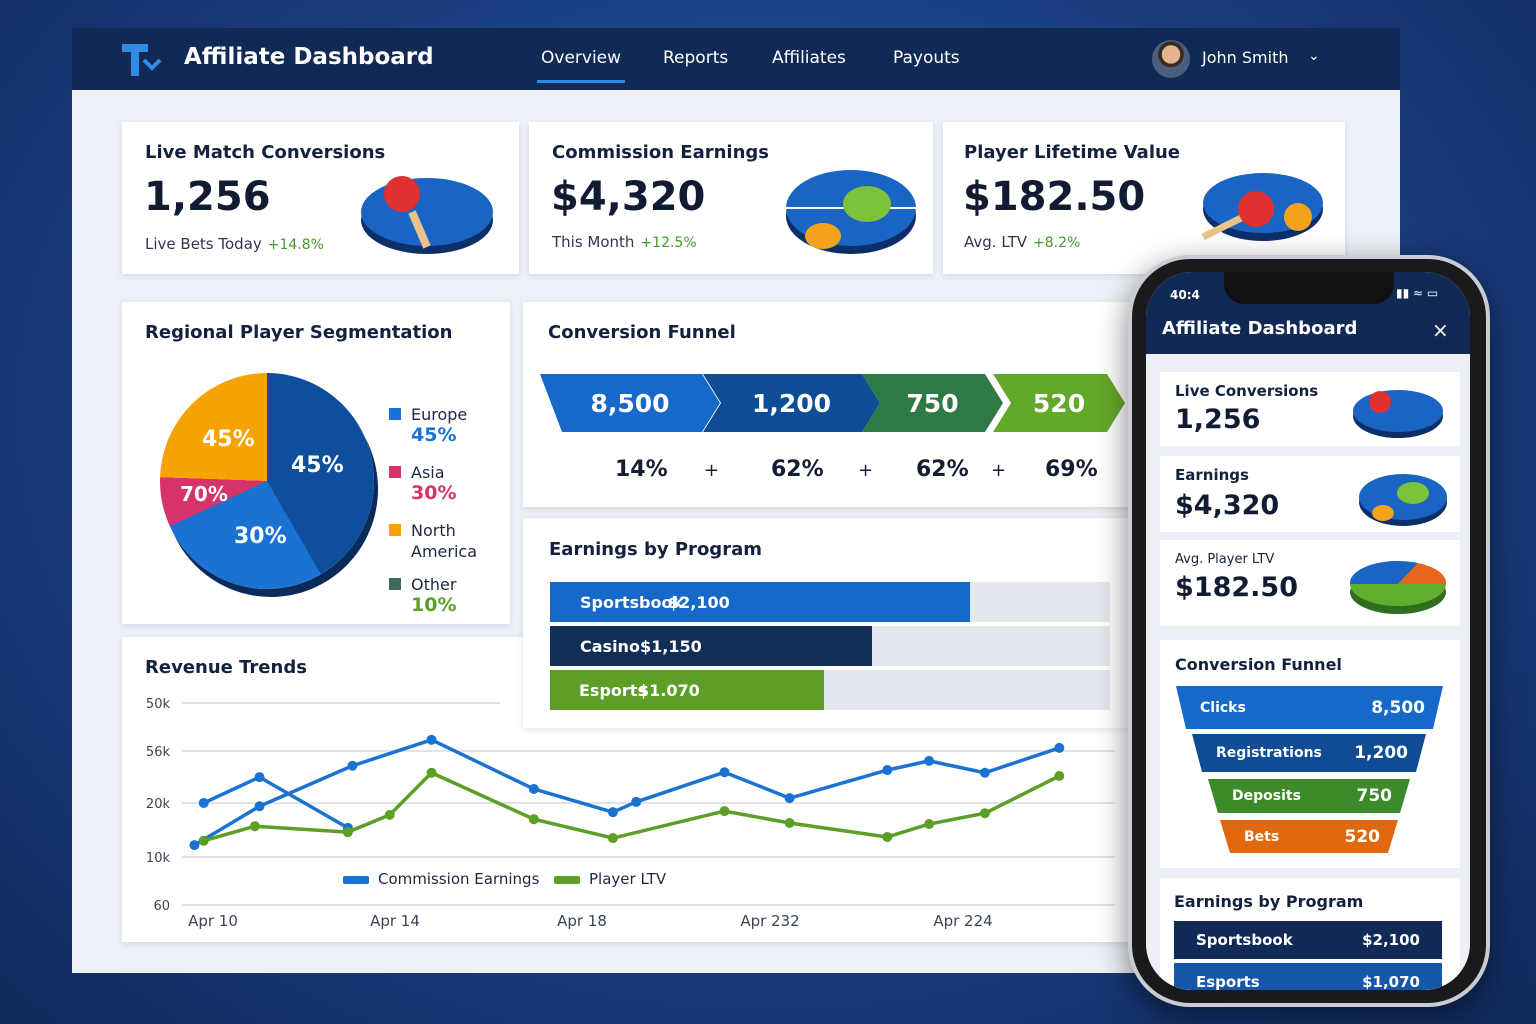 This screenshot has height=1024, width=1536. I want to click on phone-card-live-conversions: Live Conversions 1,256, so click(1310, 409).